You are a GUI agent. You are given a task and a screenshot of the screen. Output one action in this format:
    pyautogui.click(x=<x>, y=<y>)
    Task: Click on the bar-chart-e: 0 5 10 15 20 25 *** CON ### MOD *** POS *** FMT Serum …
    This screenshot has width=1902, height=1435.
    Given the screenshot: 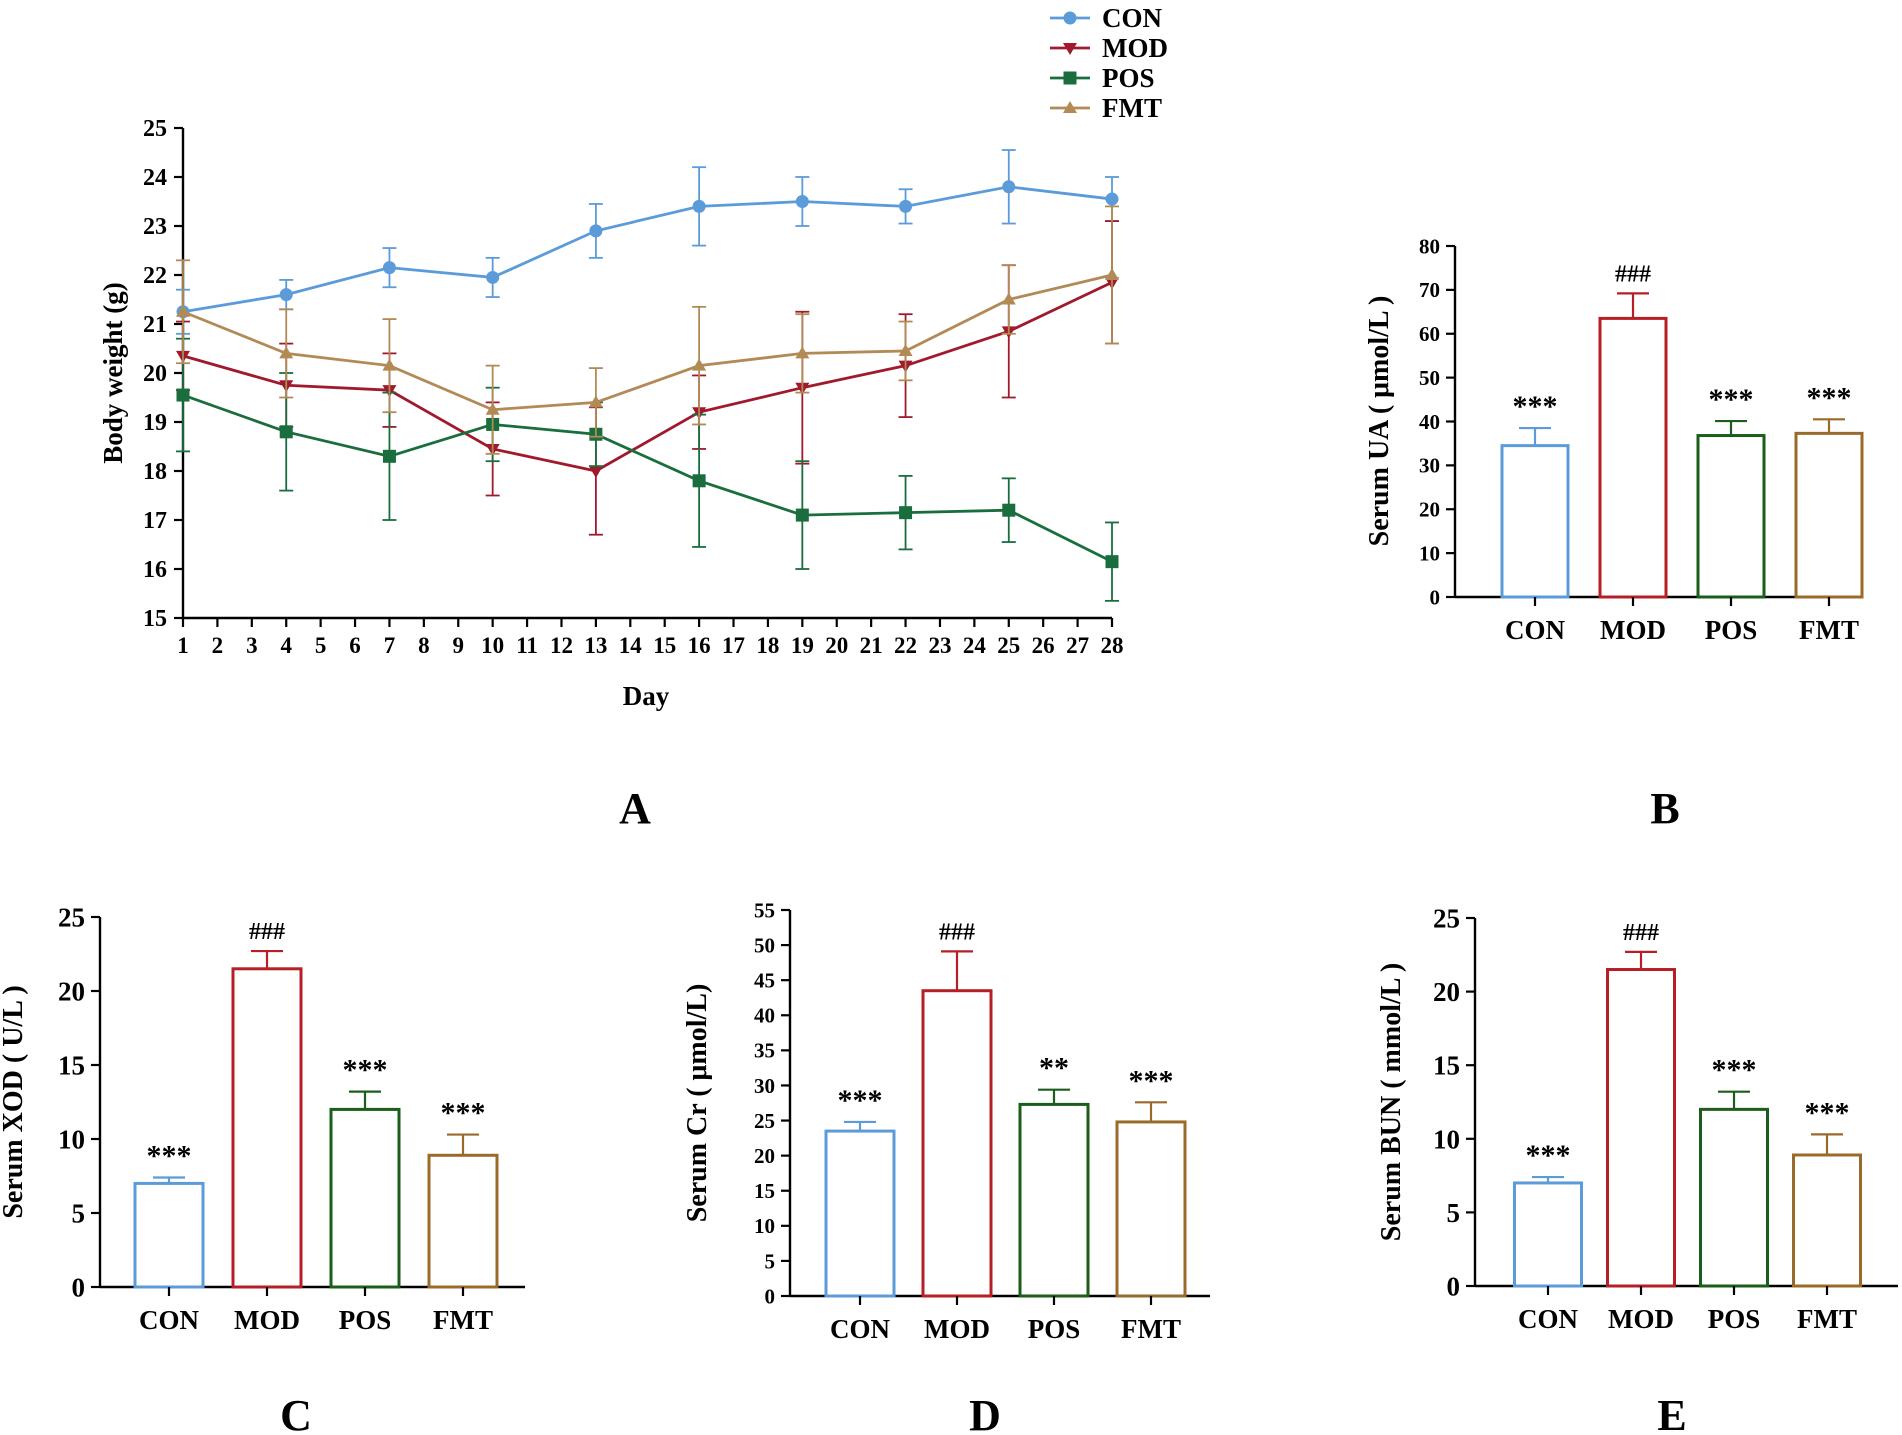 What is the action you would take?
    pyautogui.click(x=1637, y=1118)
    